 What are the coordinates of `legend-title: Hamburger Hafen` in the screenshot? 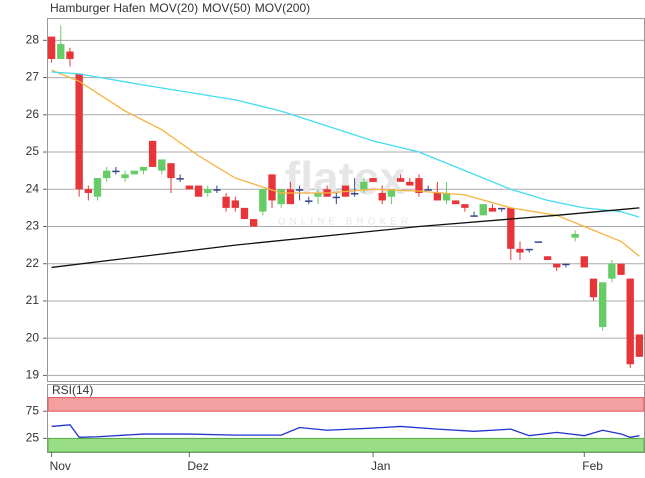 It's located at (97, 8).